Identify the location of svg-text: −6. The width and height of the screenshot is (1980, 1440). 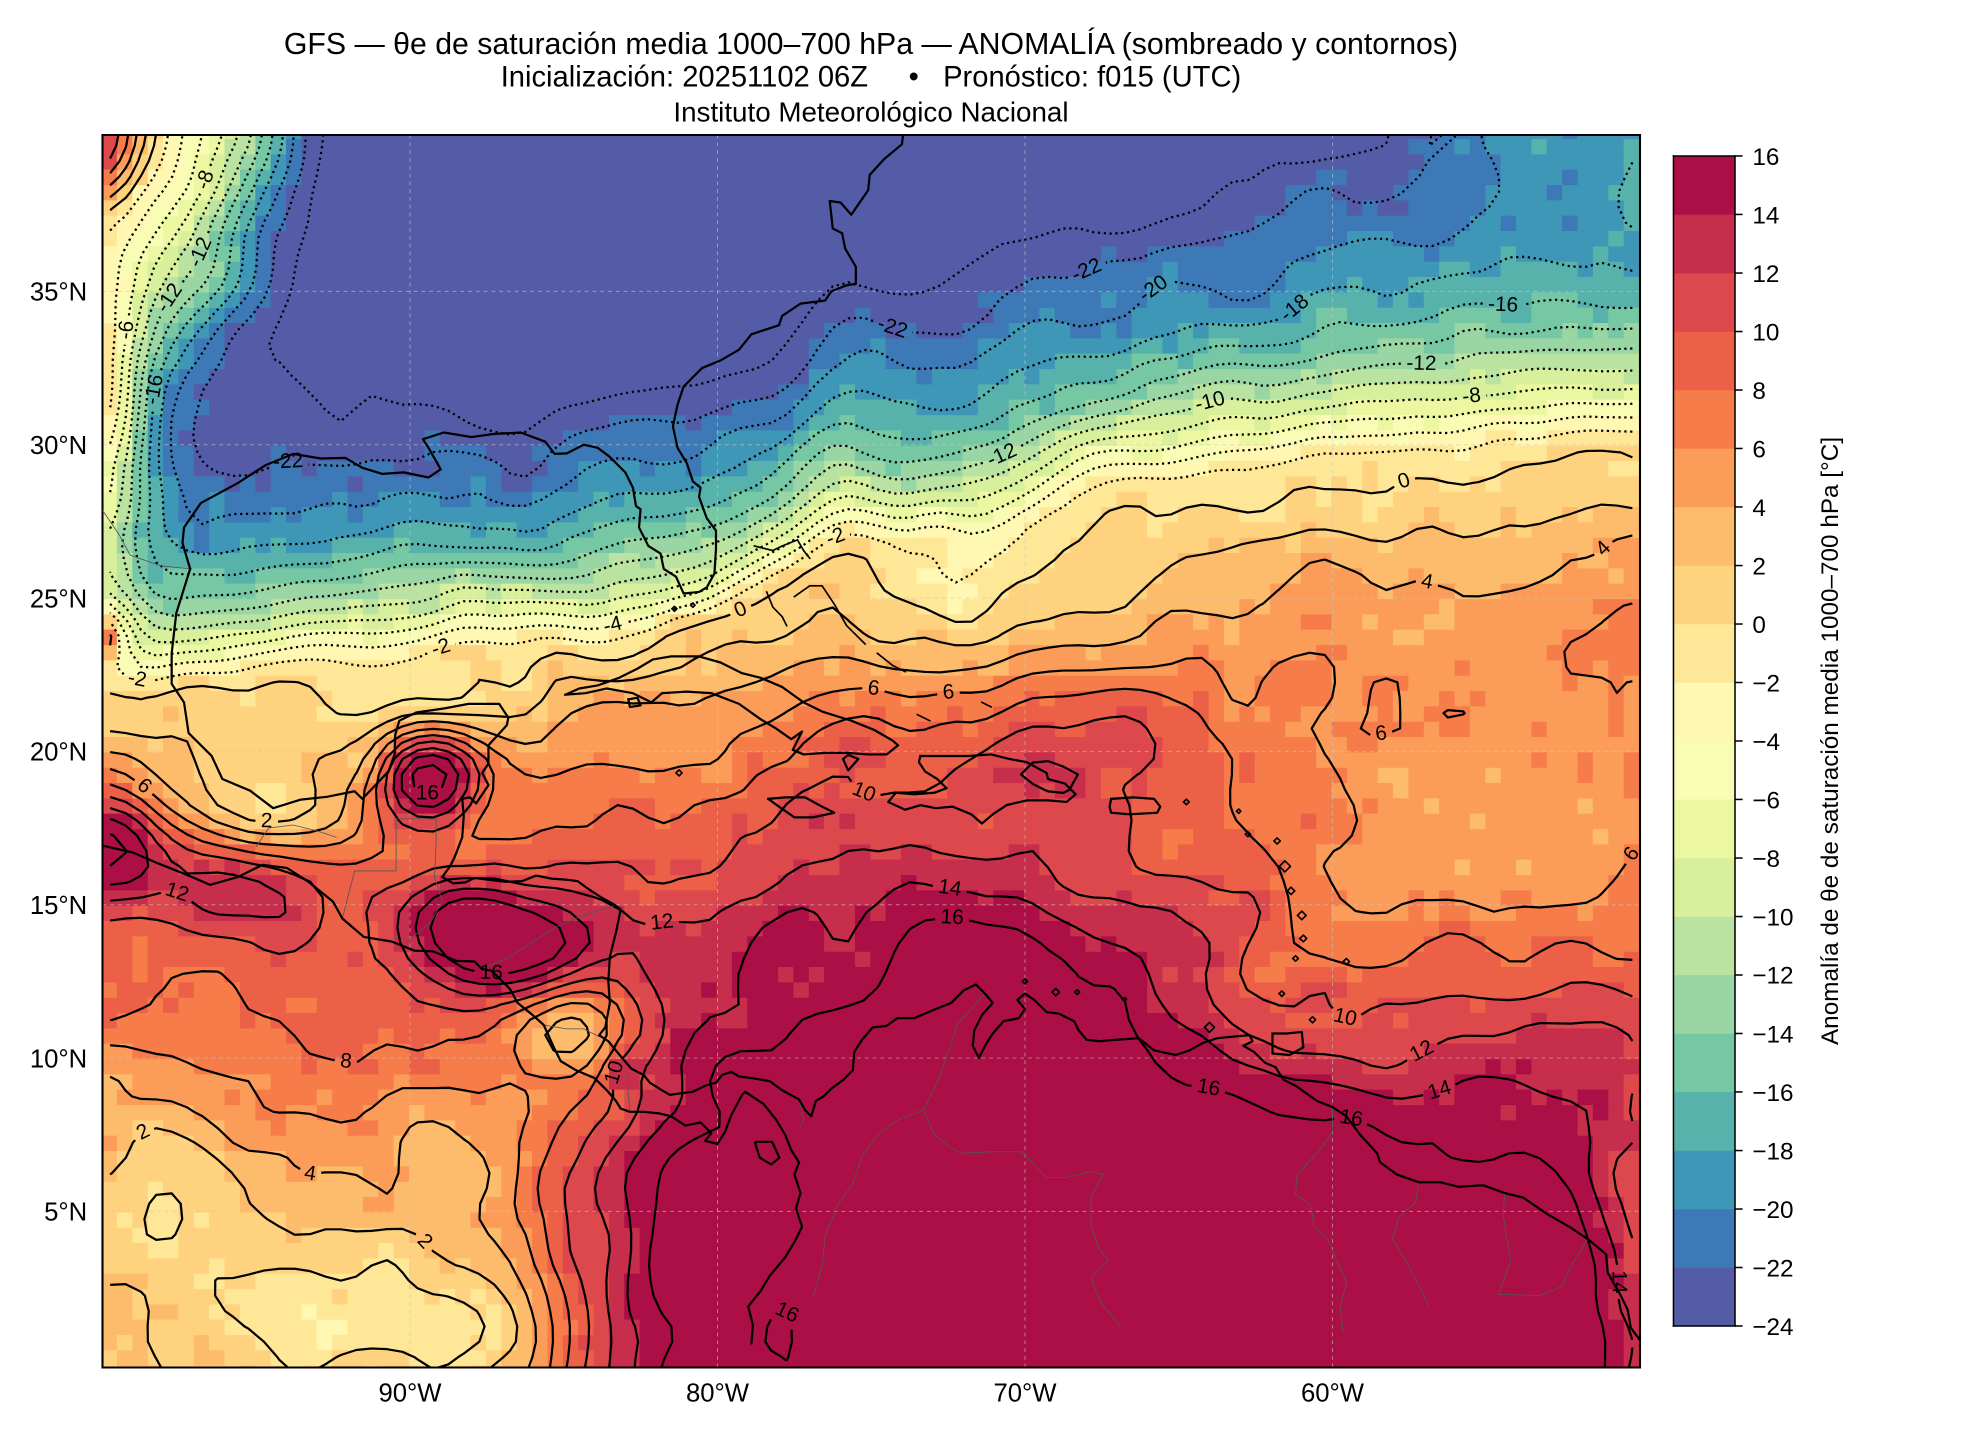
(1766, 800).